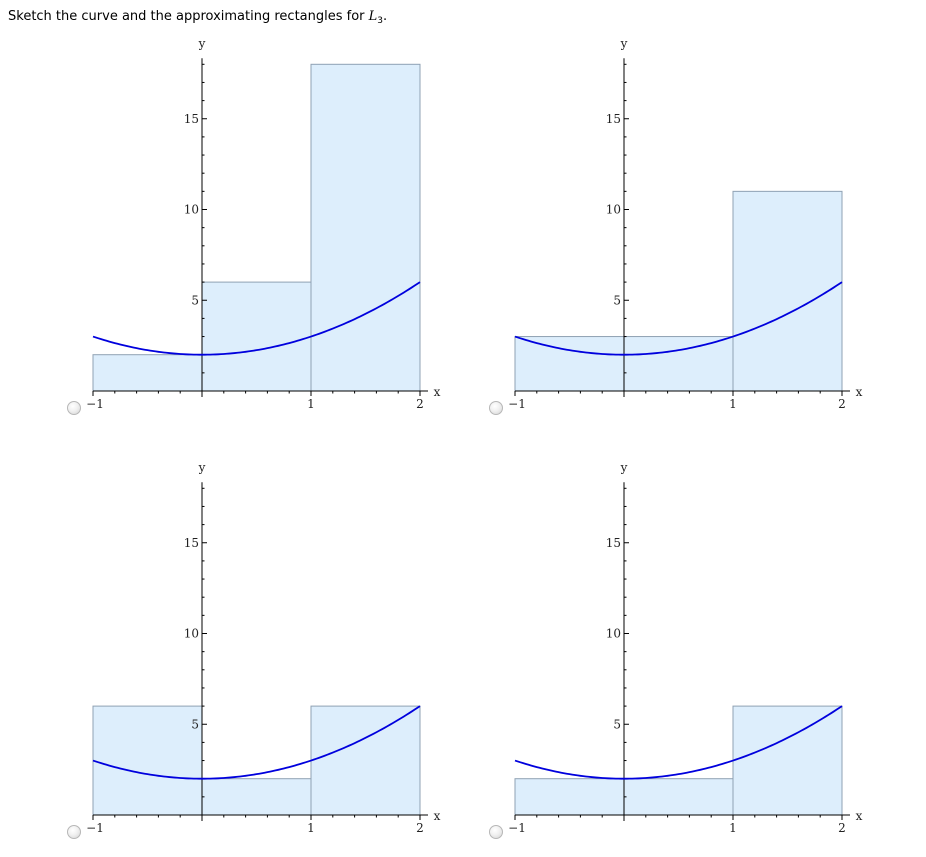 The height and width of the screenshot is (857, 926). What do you see at coordinates (380, 21) in the screenshot?
I see `question-math-sub: 3` at bounding box center [380, 21].